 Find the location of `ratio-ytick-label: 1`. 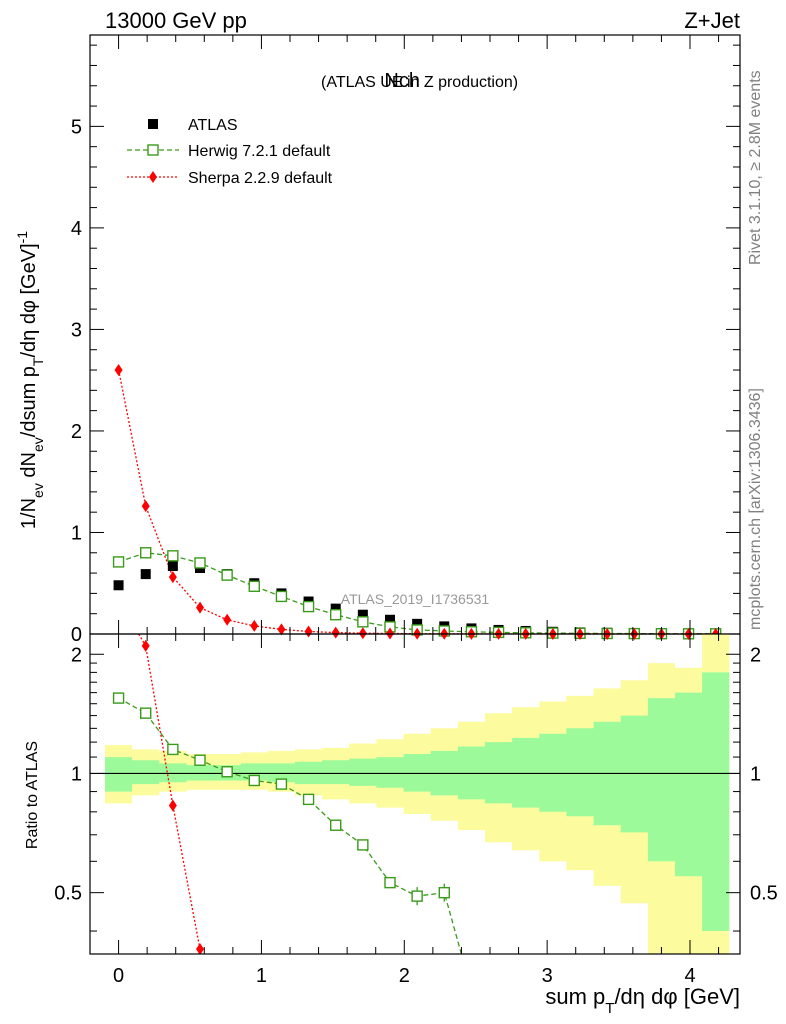

ratio-ytick-label: 1 is located at coordinates (76, 774).